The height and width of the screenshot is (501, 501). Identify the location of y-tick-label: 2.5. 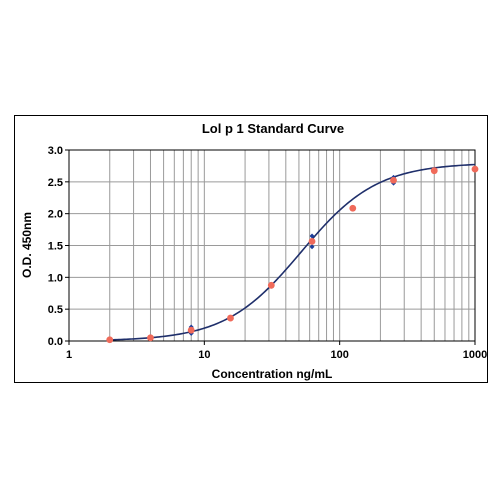
(55, 183).